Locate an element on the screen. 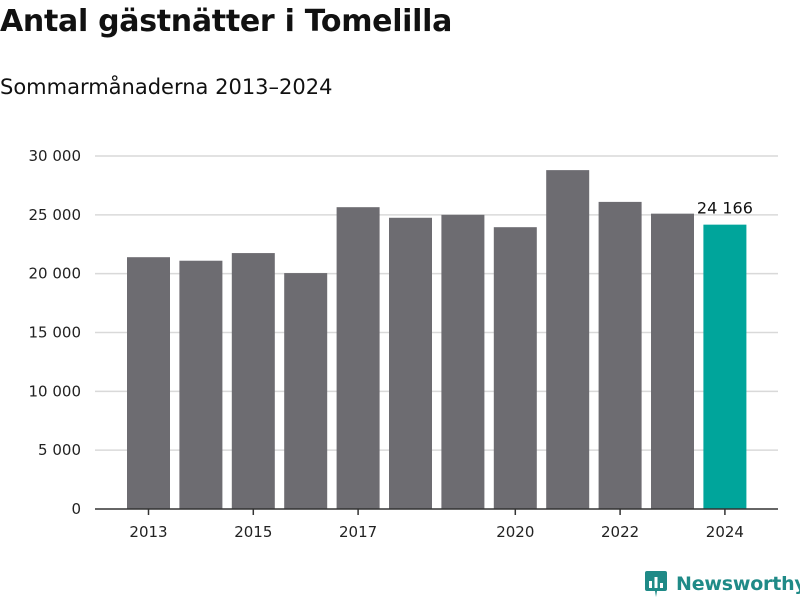  x-tick-label: 2017 is located at coordinates (358, 532).